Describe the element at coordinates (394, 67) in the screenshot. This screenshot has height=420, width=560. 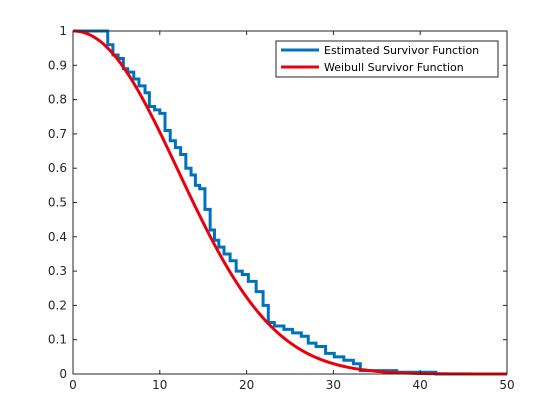
I see `legend-label-weibull: Weibull Survivor Function` at that location.